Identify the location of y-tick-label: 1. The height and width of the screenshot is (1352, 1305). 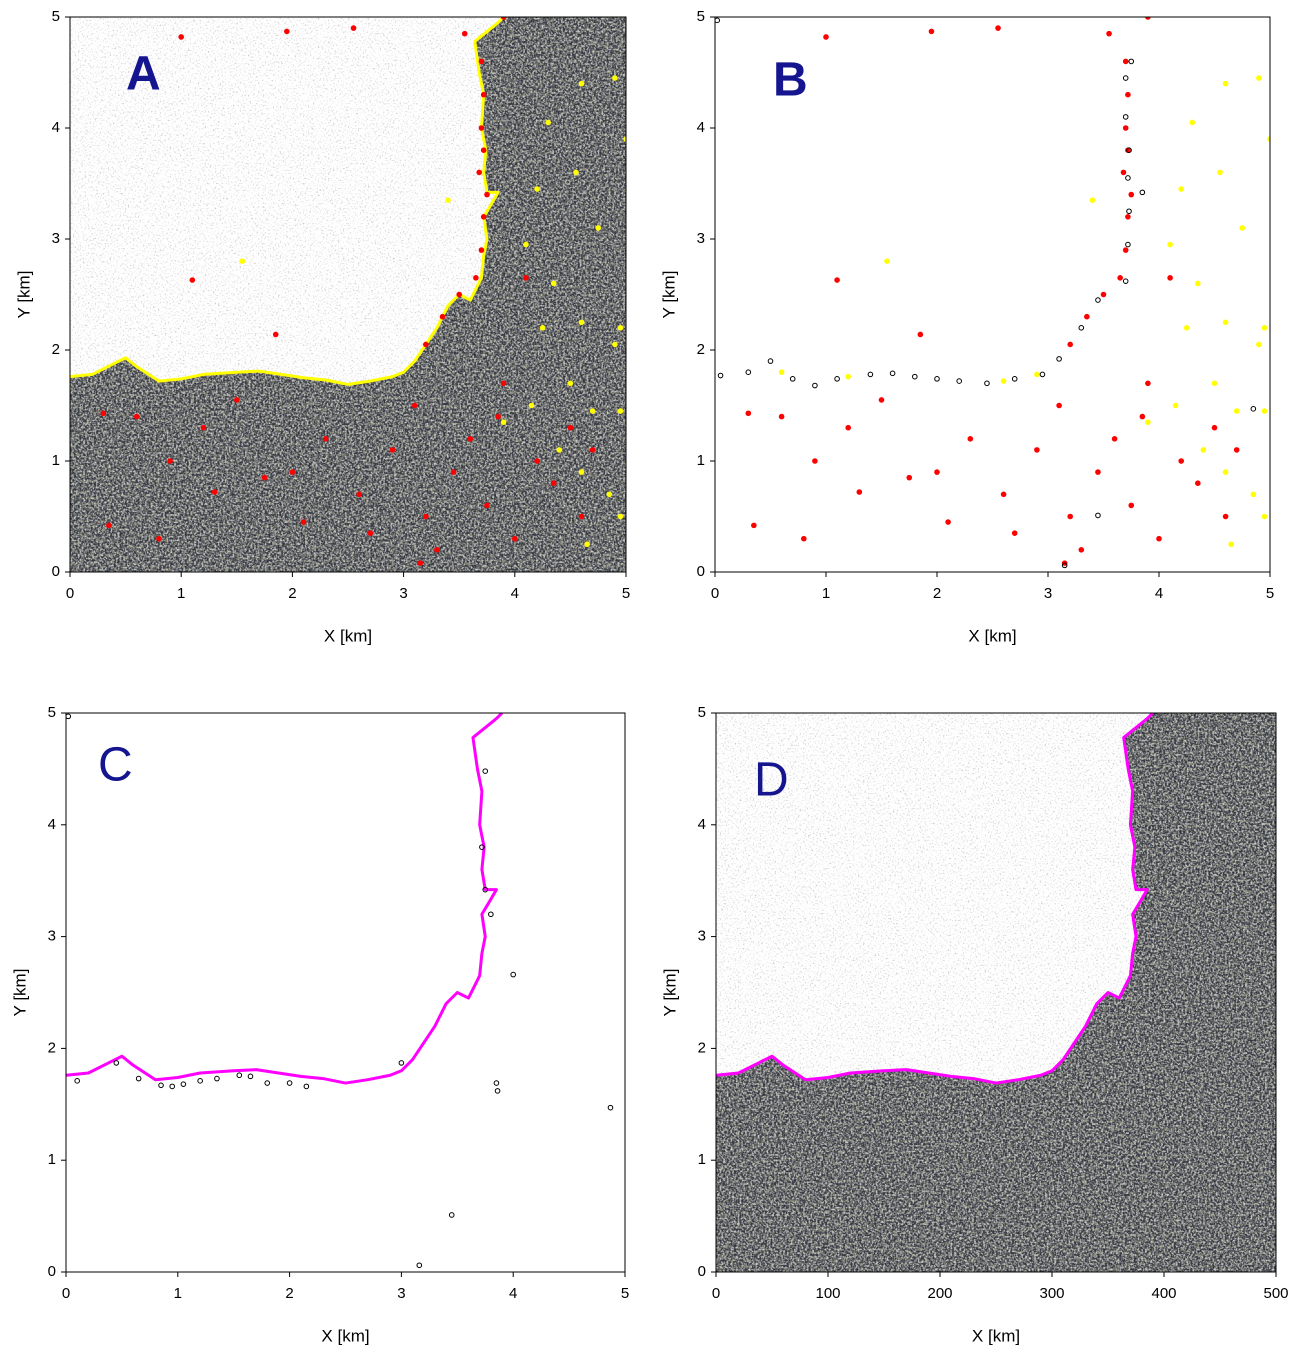
(52, 1159).